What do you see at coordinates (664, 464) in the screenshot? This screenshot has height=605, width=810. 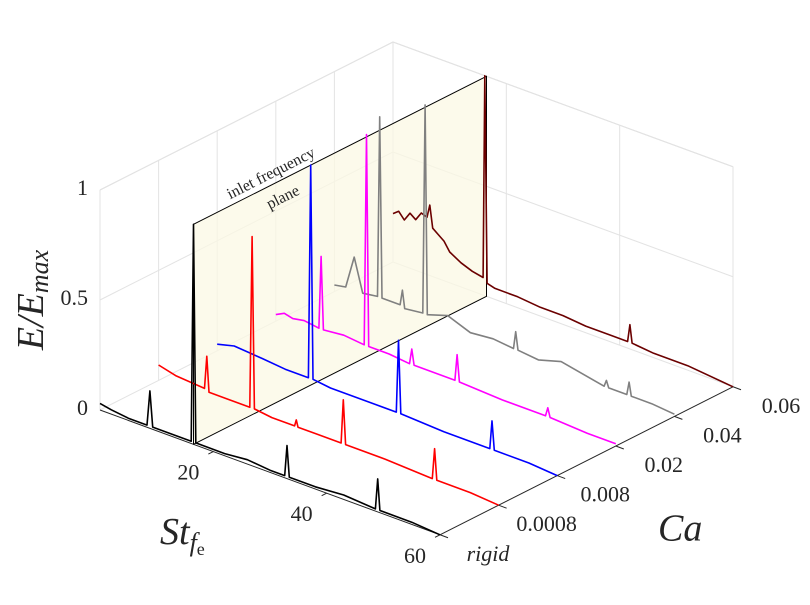 I see `ca-tick-label: 0.02` at bounding box center [664, 464].